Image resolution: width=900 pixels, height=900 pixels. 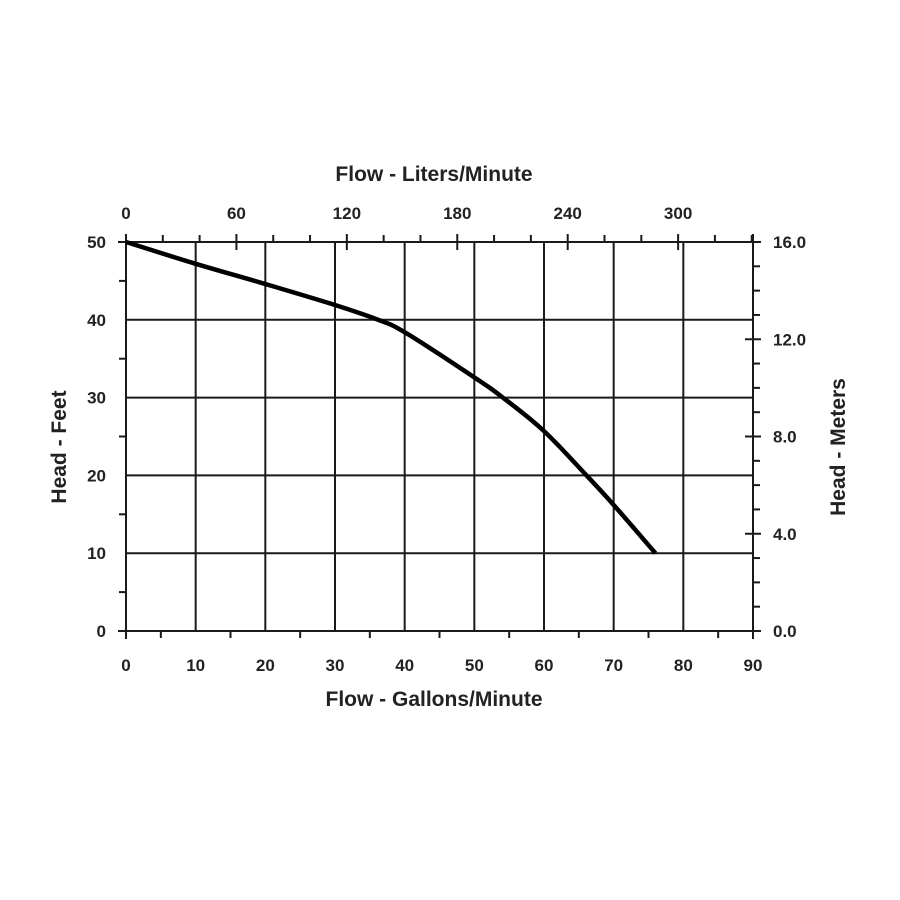 What do you see at coordinates (753, 665) in the screenshot?
I see `x-tick-label: 90` at bounding box center [753, 665].